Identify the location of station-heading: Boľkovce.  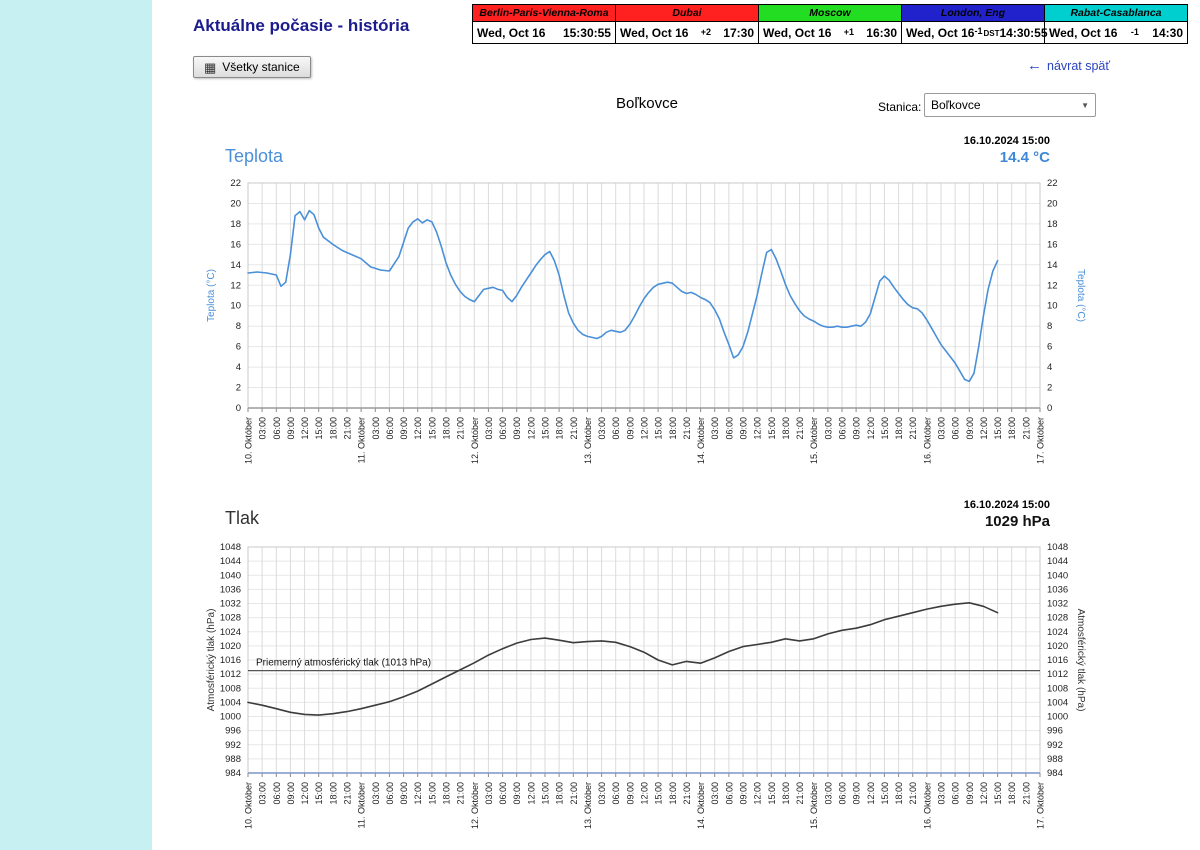
(647, 103).